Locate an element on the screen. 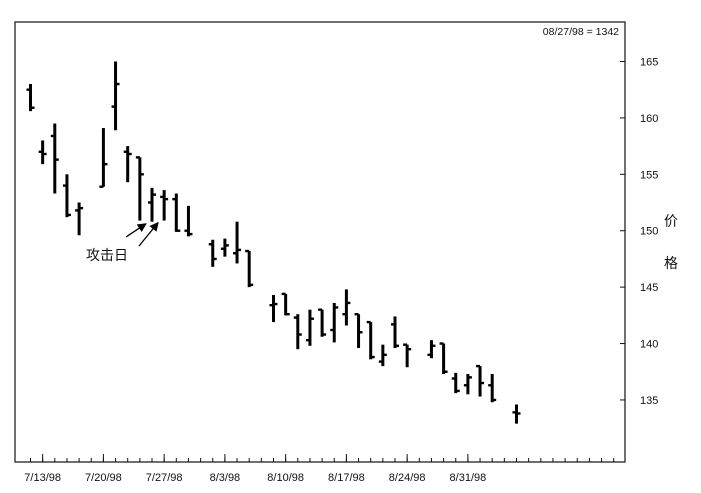 This screenshot has width=701, height=493. y-tick-label: 155 is located at coordinates (649, 175).